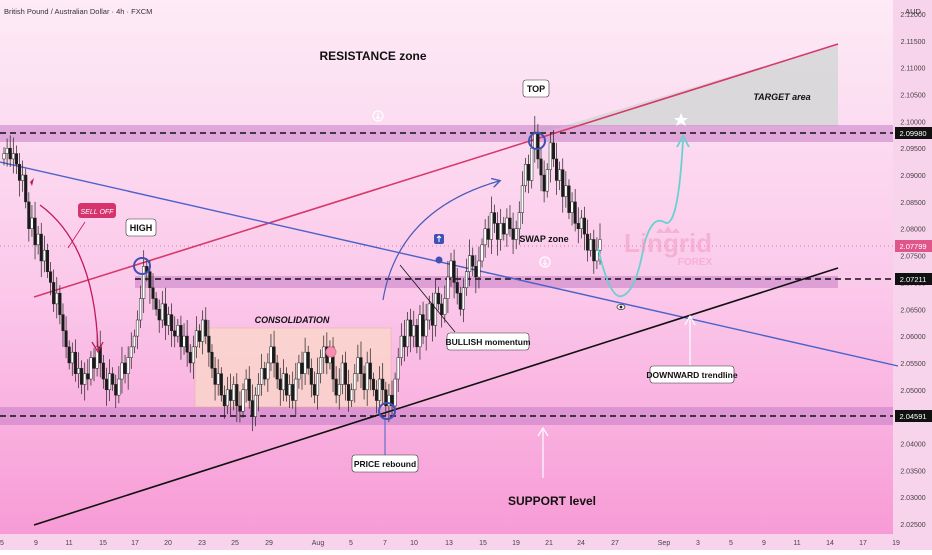 The height and width of the screenshot is (555, 932). Describe the element at coordinates (621, 307) in the screenshot. I see `eye-pupil-icon` at that location.